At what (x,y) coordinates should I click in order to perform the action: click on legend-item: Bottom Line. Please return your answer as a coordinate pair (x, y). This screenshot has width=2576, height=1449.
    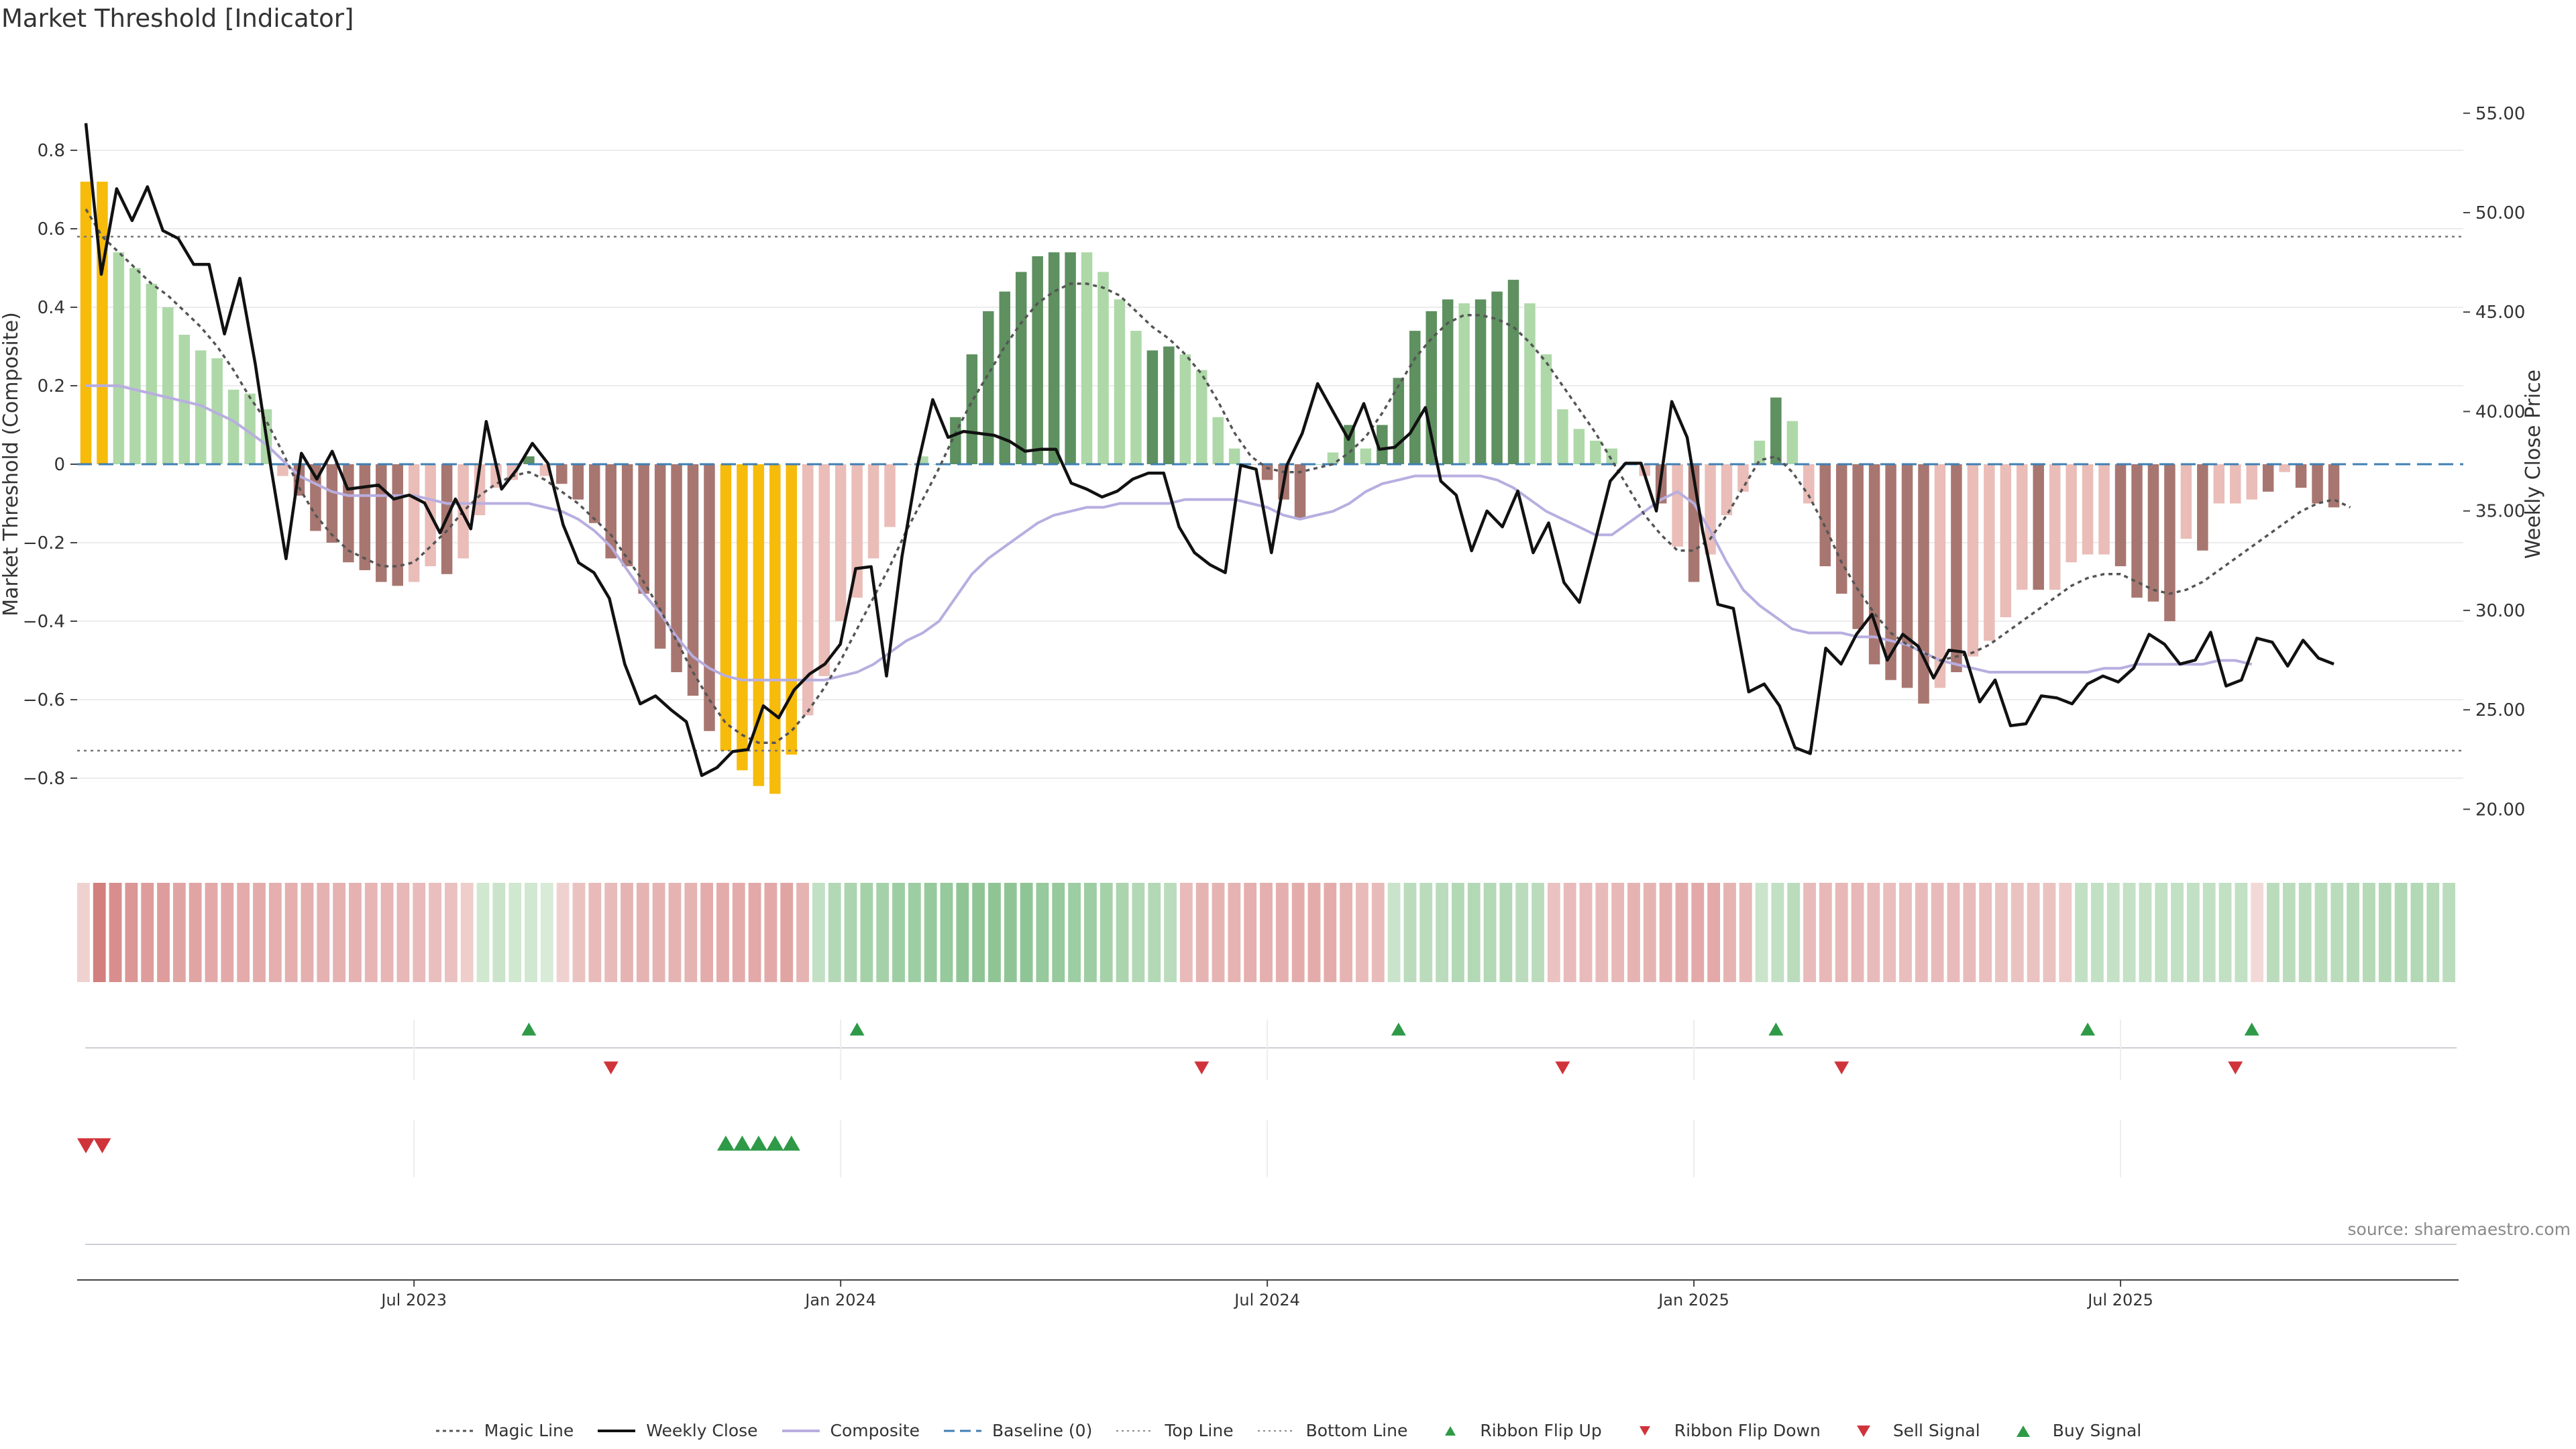
    Looking at the image, I should click on (1331, 1430).